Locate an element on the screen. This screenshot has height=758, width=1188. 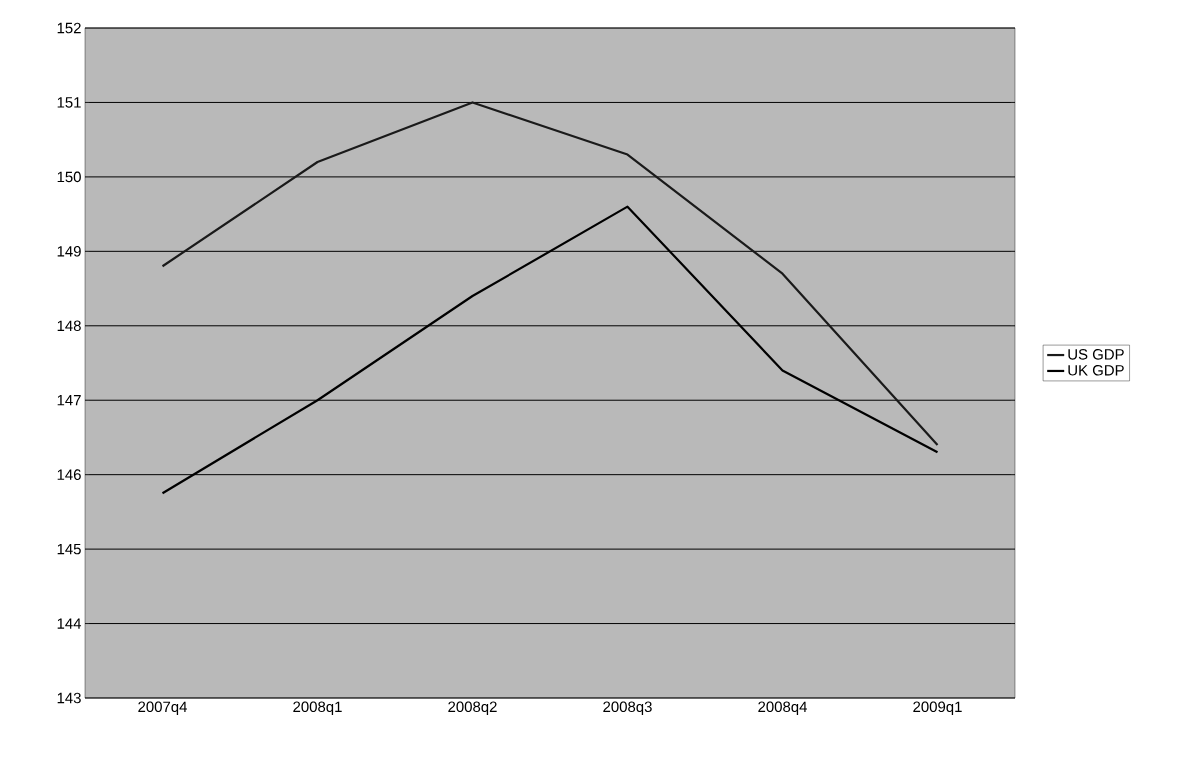
x-tick-label: 2008q2 is located at coordinates (472, 708).